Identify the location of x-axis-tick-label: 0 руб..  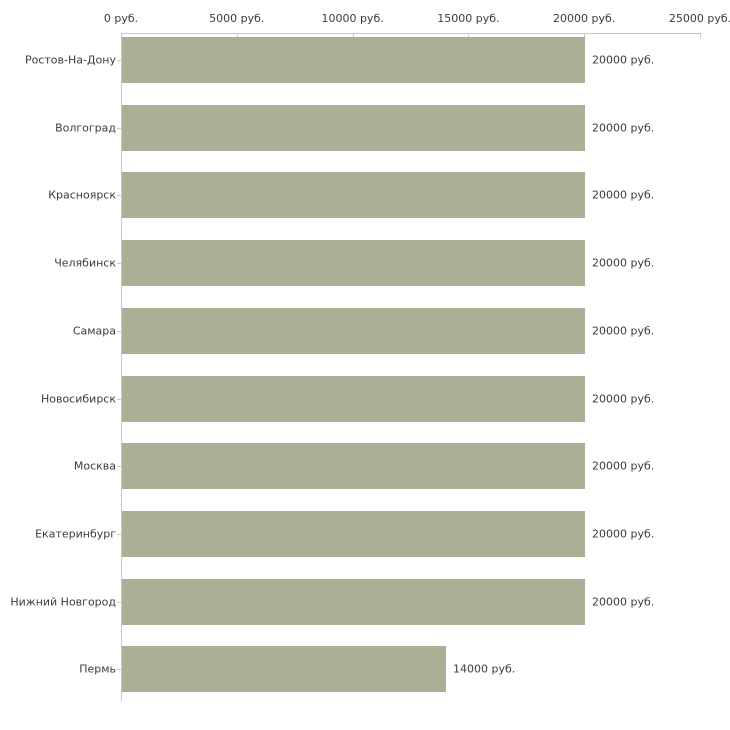
(121, 18).